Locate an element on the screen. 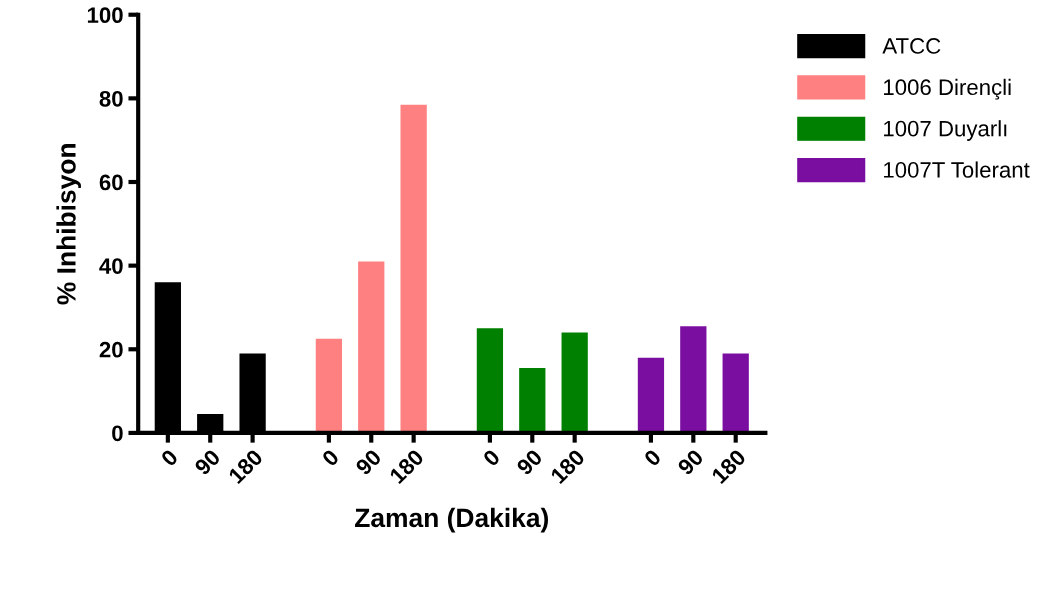 Image resolution: width=1063 pixels, height=589 pixels. y-tick-label: 60 is located at coordinates (111, 182).